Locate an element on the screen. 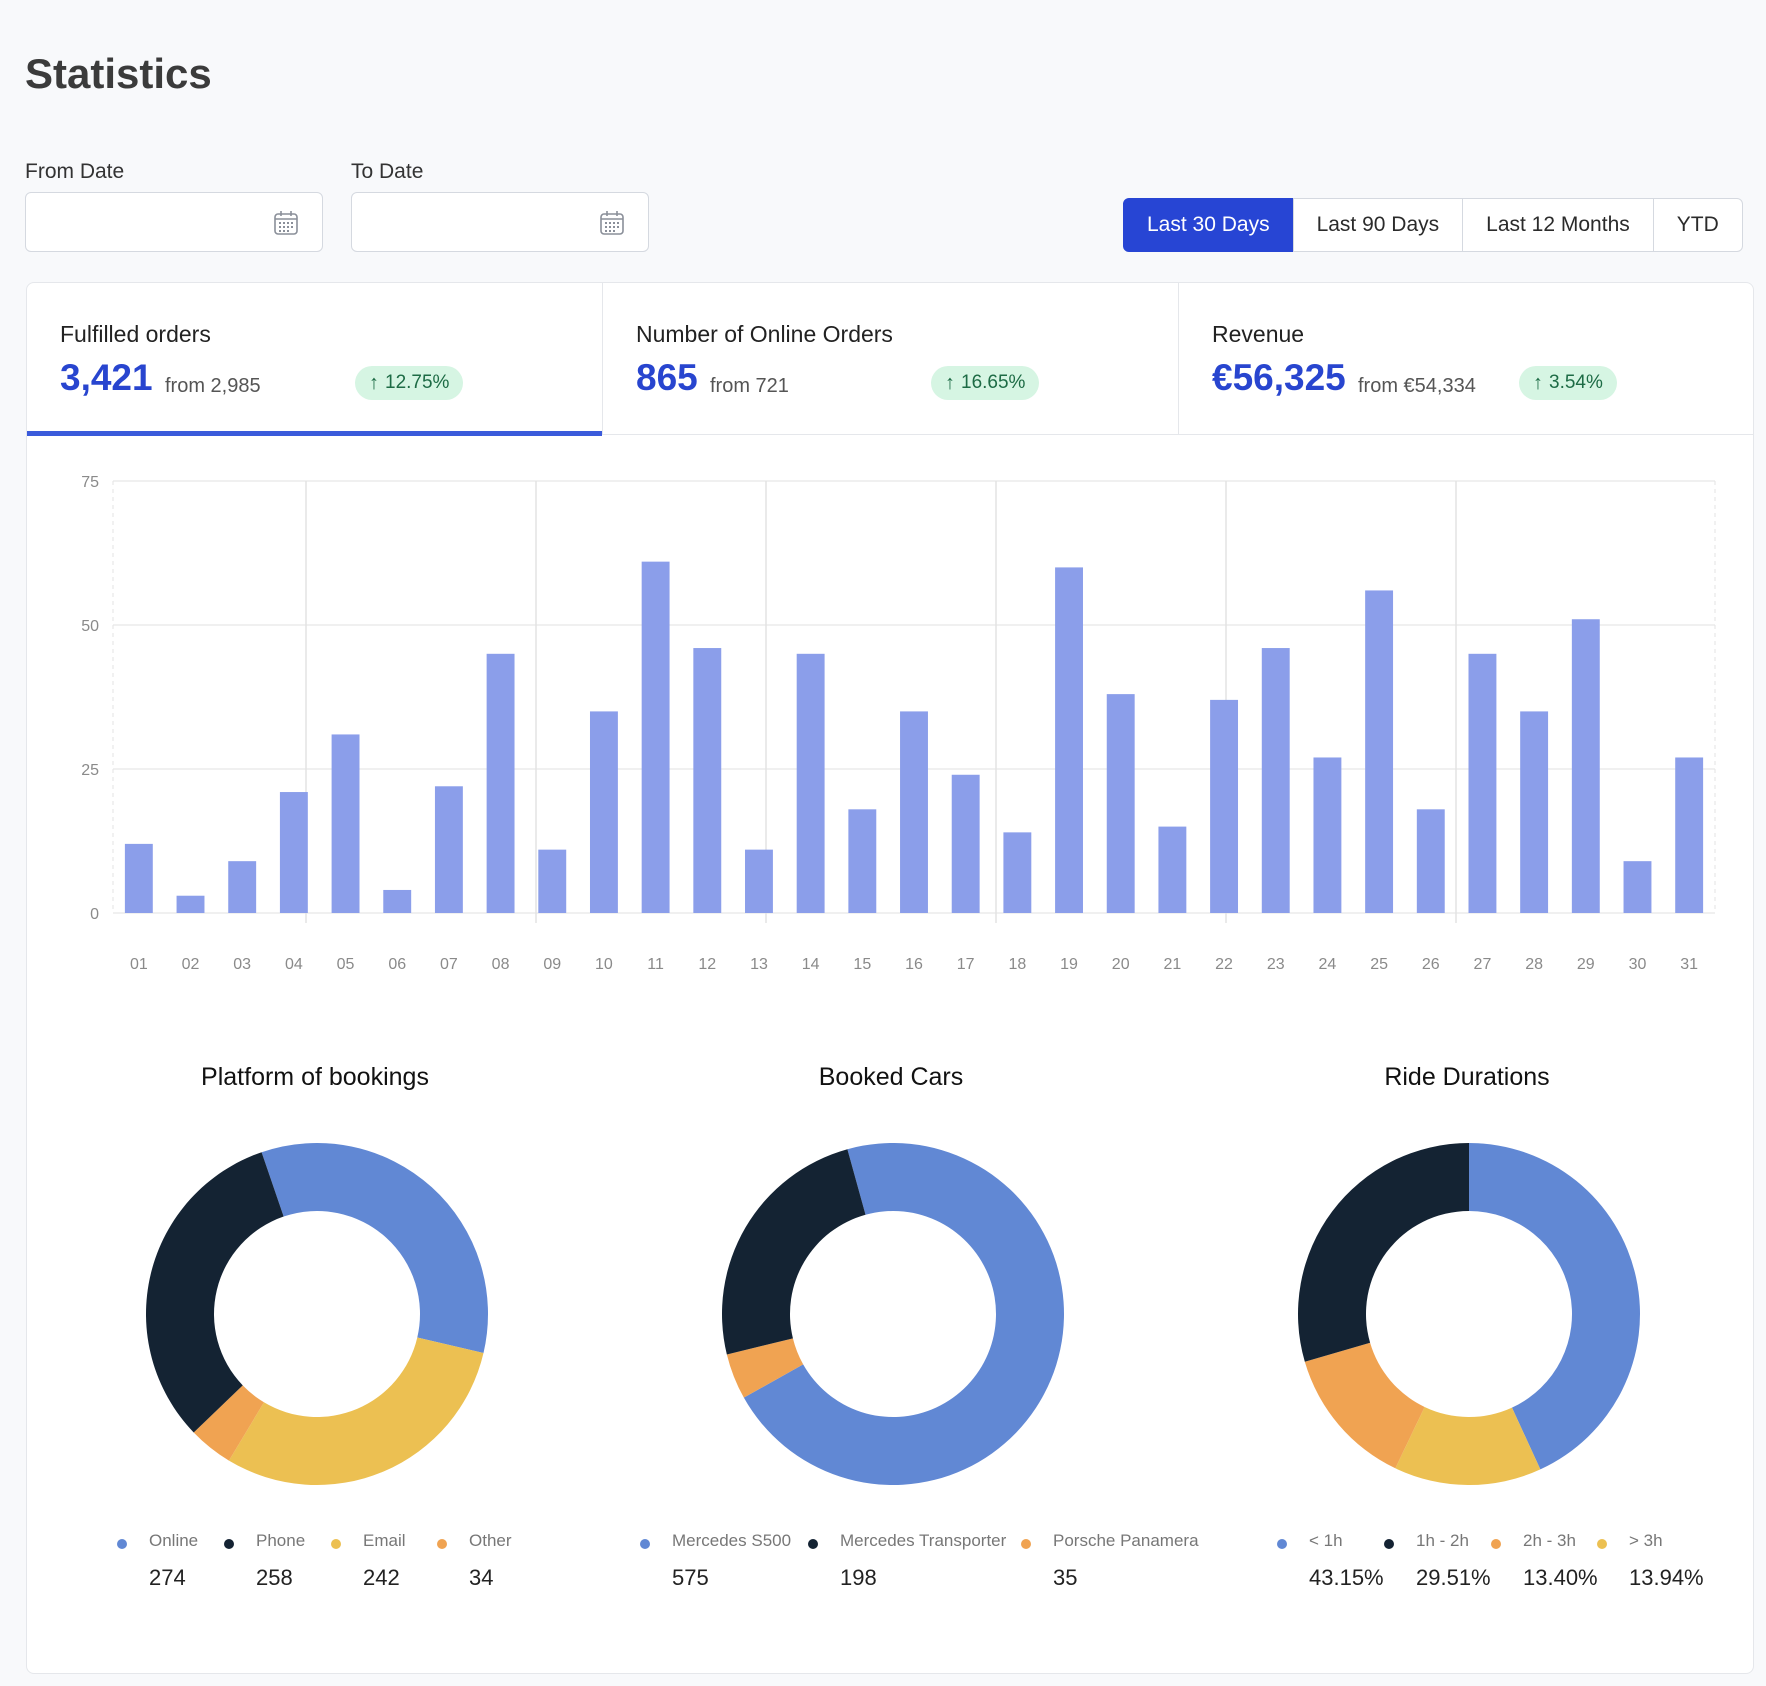 Image resolution: width=1766 pixels, height=1686 pixels. donut-slice-2h-3h is located at coordinates (1364, 1405).